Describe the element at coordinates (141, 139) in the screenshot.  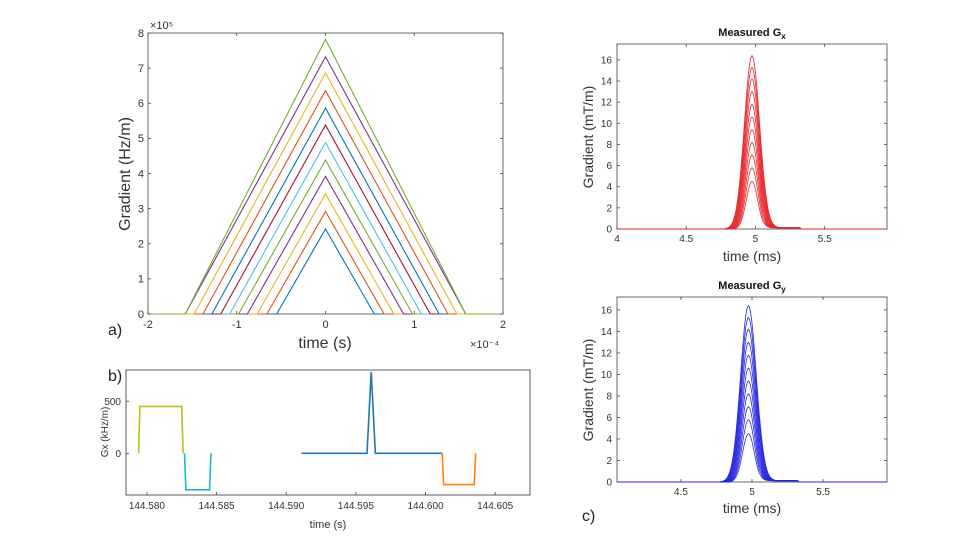
I see `chart-a-ytick-label: 5` at that location.